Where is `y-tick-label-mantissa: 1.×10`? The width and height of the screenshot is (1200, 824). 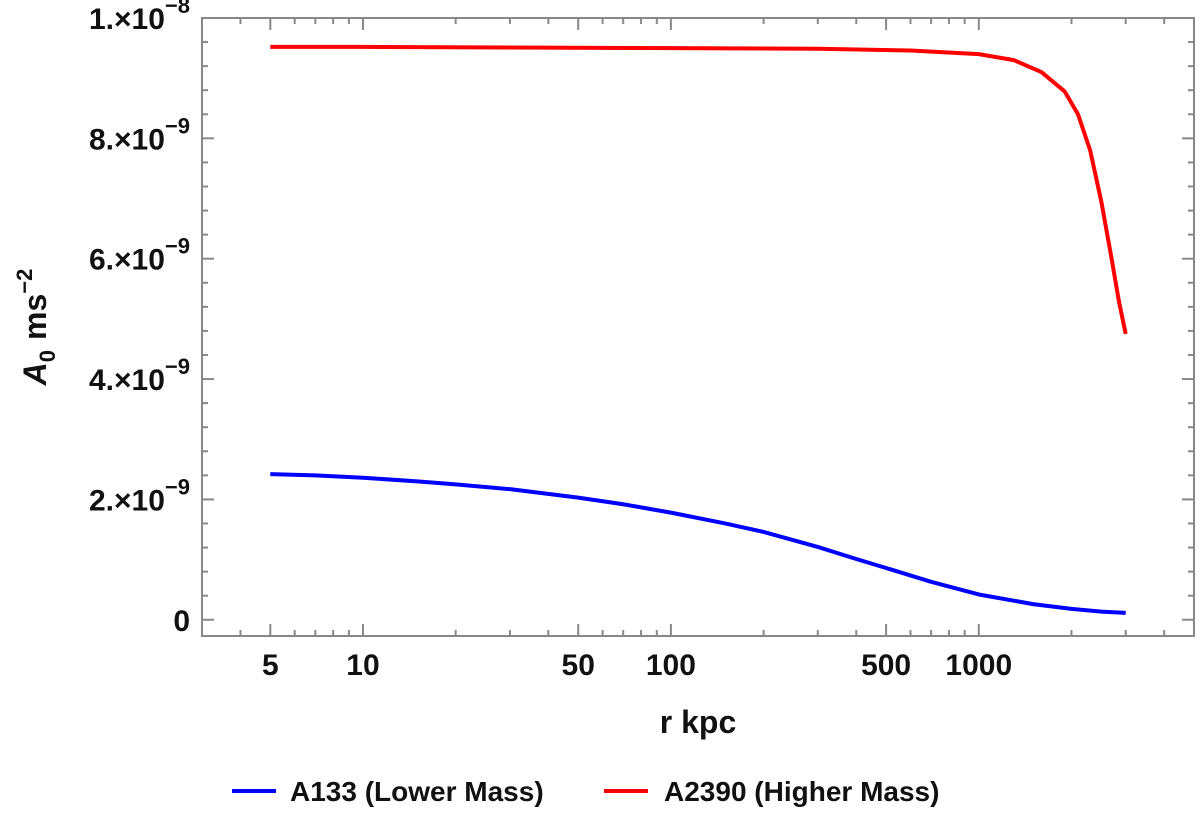
y-tick-label-mantissa: 1.×10 is located at coordinates (127, 19).